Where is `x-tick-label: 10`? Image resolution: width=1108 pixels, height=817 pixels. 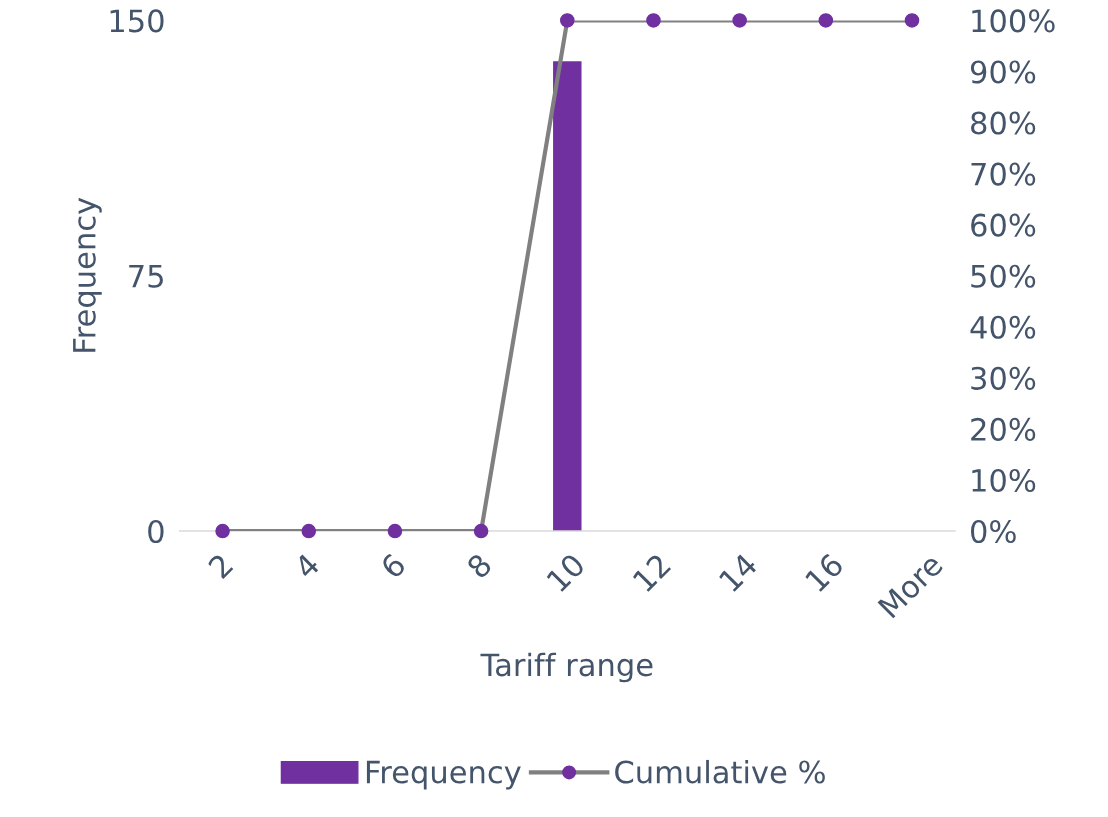
x-tick-label: 10 is located at coordinates (565, 572).